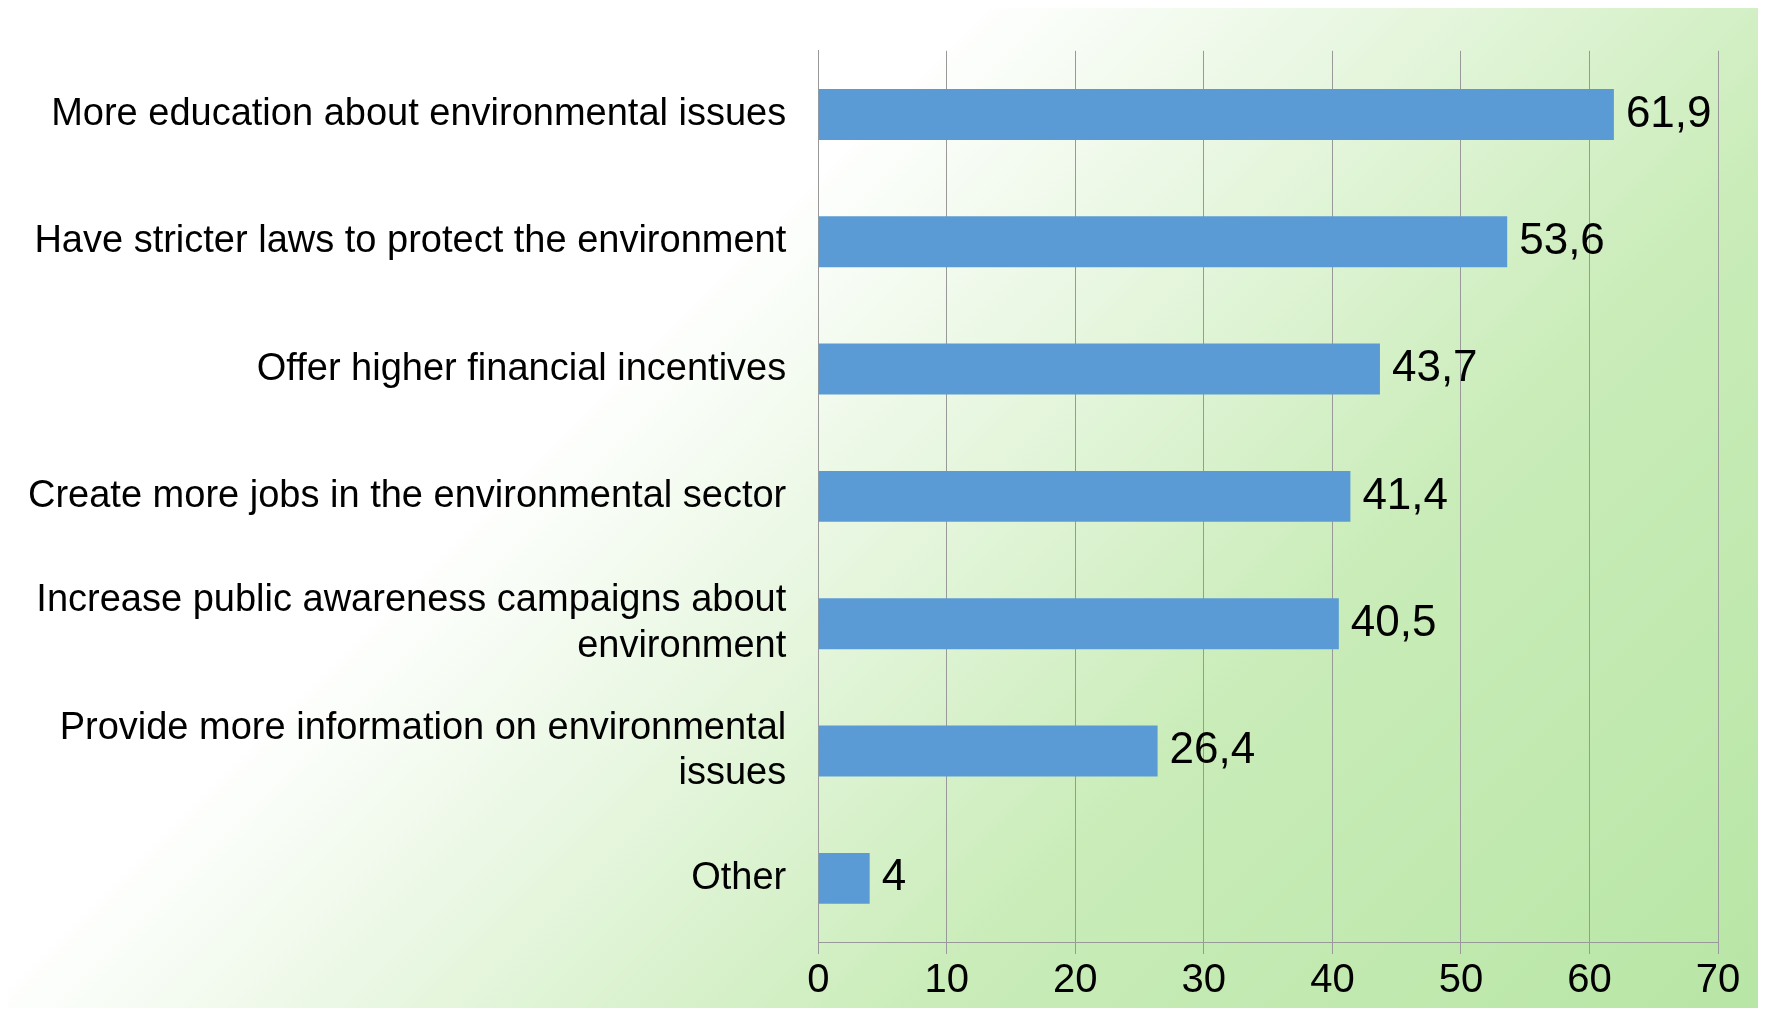  Describe the element at coordinates (947, 978) in the screenshot. I see `x-tick-label: 10` at that location.